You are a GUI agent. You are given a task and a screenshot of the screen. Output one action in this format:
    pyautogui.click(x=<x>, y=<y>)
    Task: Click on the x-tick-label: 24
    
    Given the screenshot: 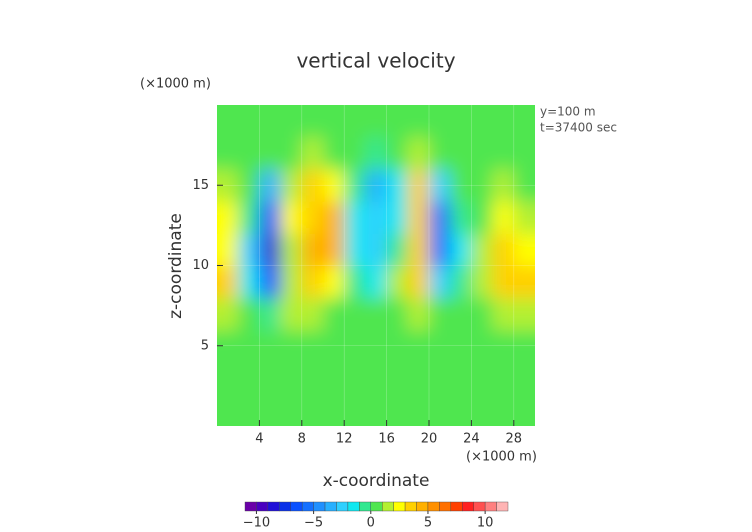 What is the action you would take?
    pyautogui.click(x=471, y=439)
    